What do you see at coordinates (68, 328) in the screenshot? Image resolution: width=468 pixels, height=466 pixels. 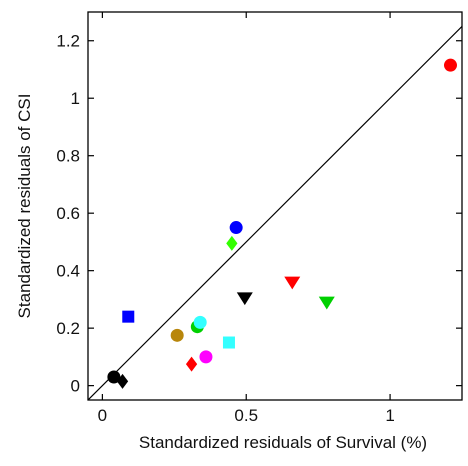 I see `y-tick-label: 0.2` at bounding box center [68, 328].